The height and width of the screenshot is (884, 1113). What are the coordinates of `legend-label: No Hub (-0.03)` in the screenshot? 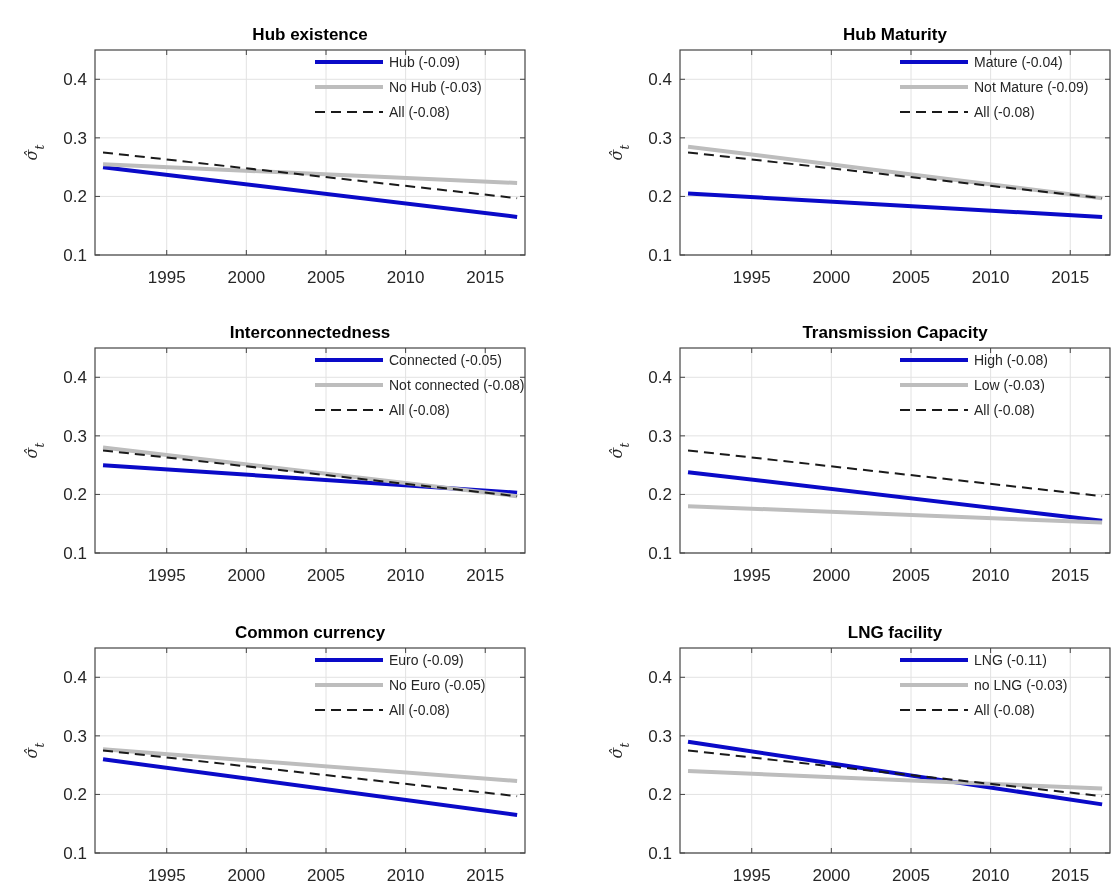 It's located at (435, 86).